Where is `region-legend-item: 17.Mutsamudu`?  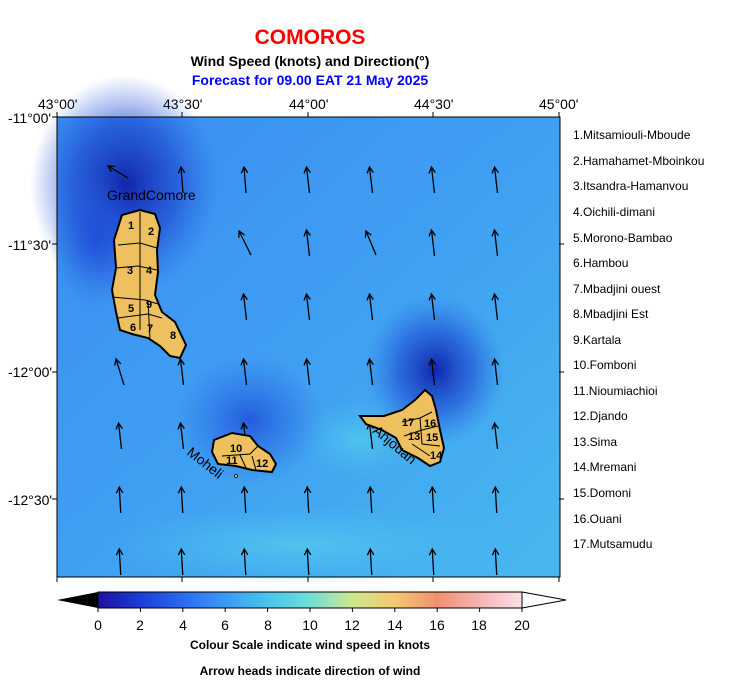 region-legend-item: 17.Mutsamudu is located at coordinates (613, 544).